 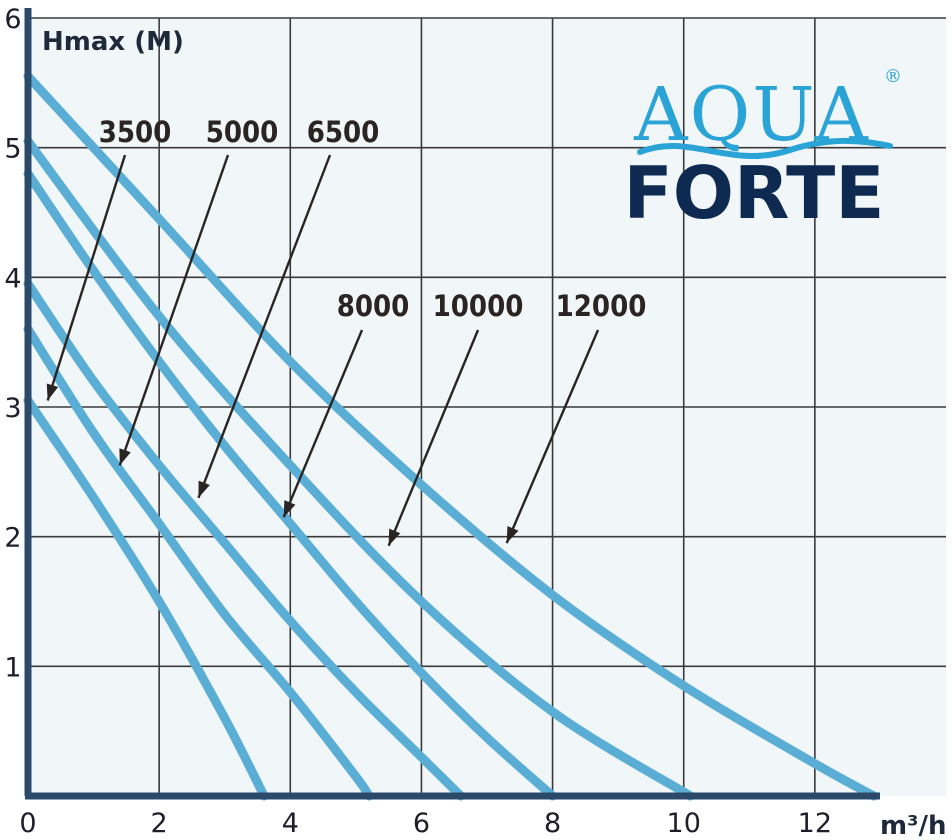 I want to click on curve-label-3500: 3500, so click(x=135, y=132).